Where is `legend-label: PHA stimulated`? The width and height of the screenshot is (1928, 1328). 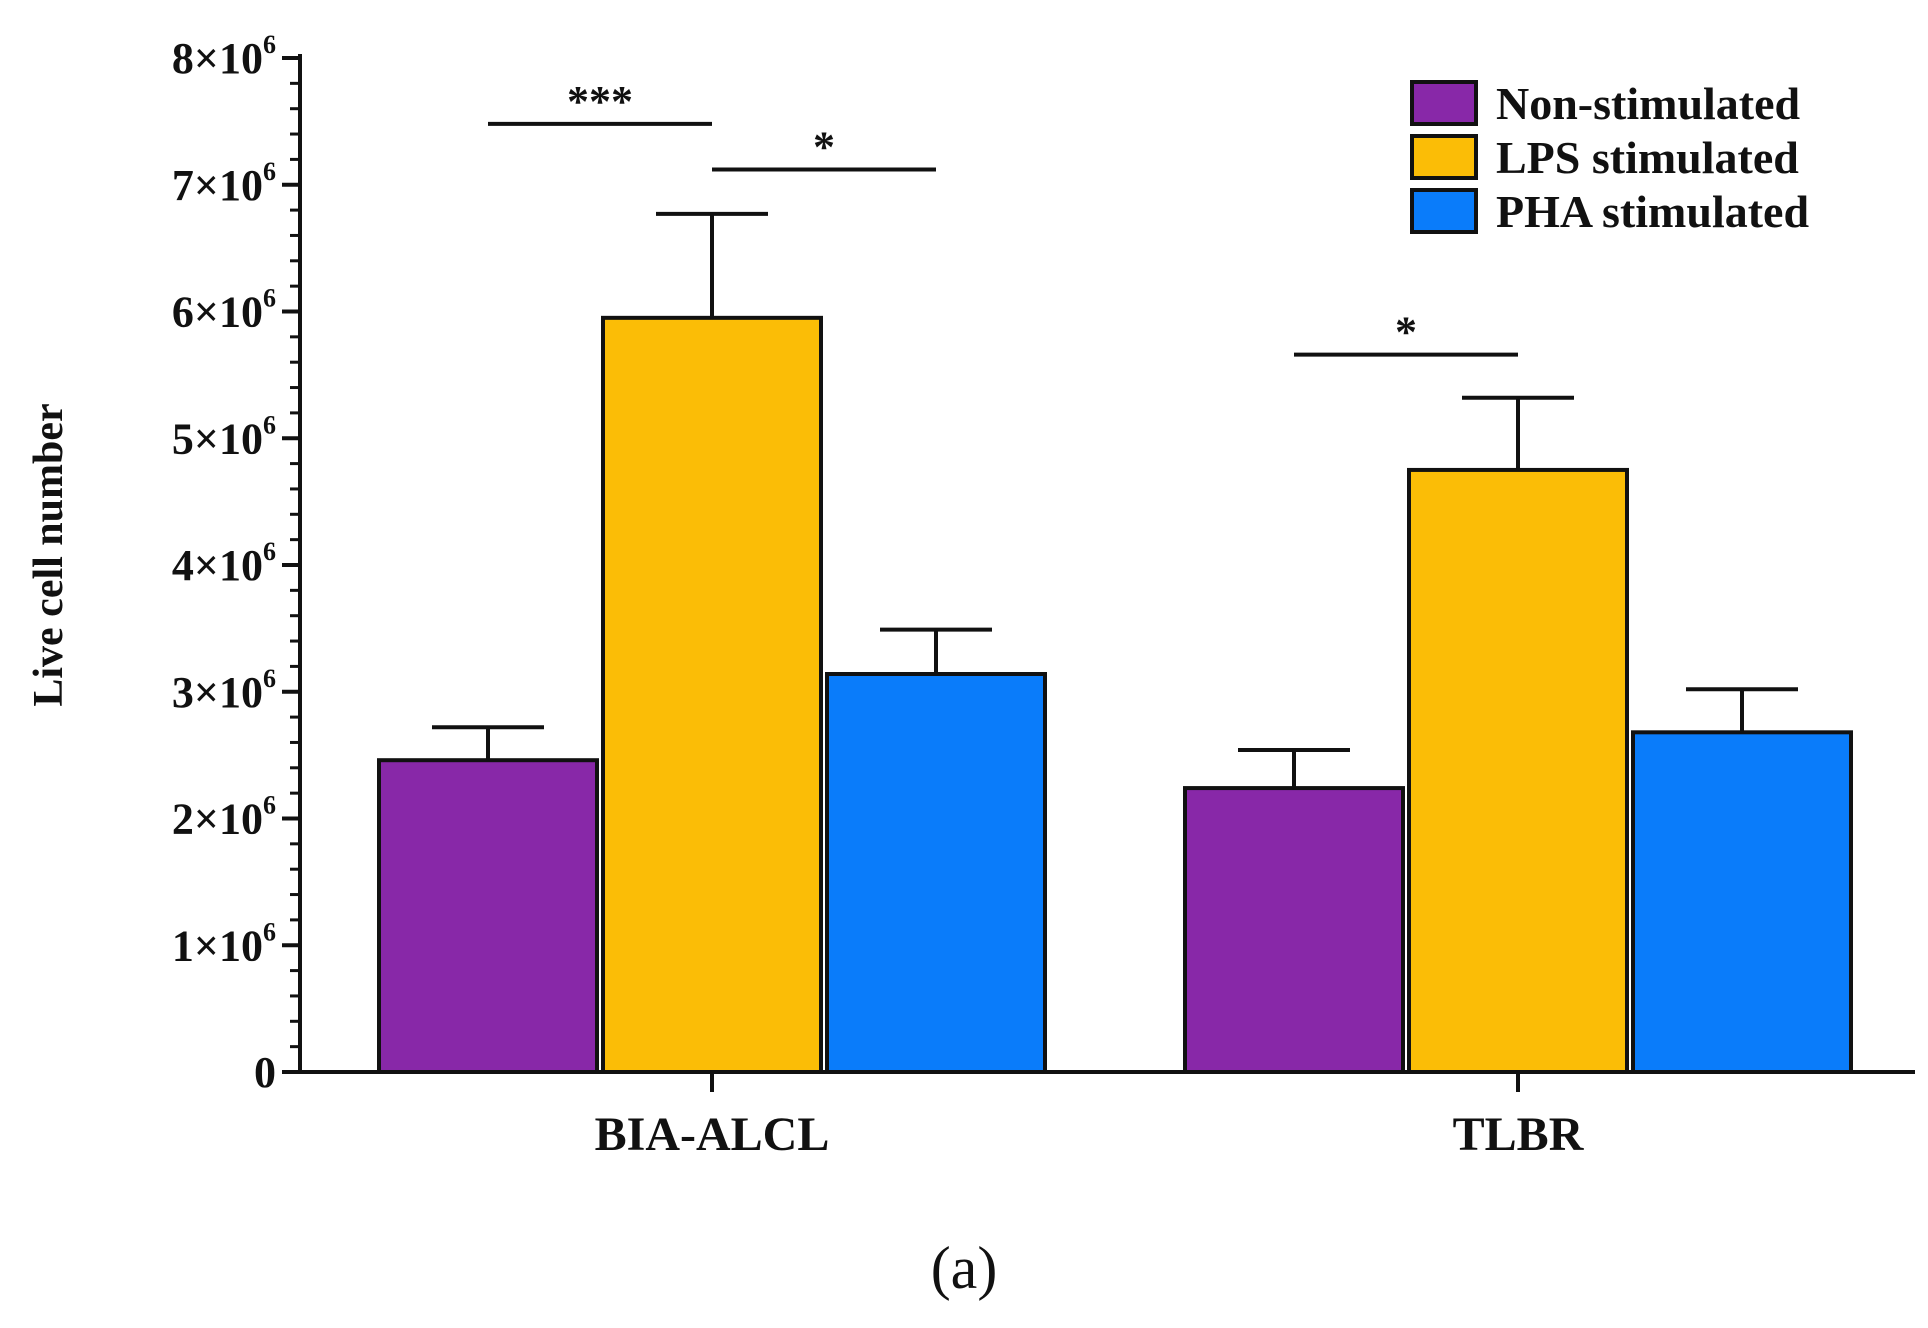
legend-label: PHA stimulated is located at coordinates (1652, 211).